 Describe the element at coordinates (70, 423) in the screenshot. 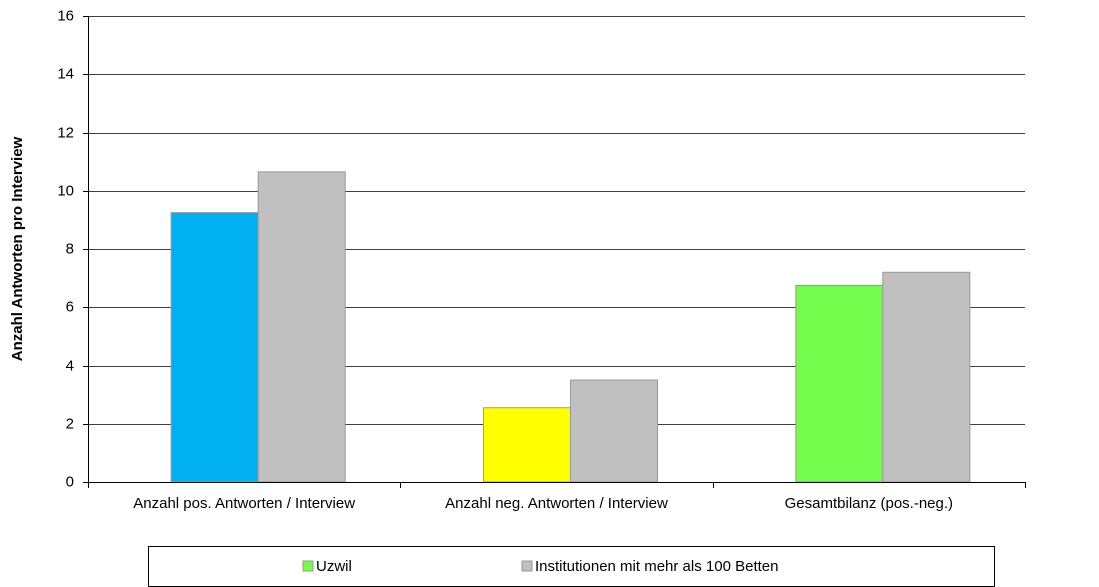

I see `y-tick-label: 2` at that location.